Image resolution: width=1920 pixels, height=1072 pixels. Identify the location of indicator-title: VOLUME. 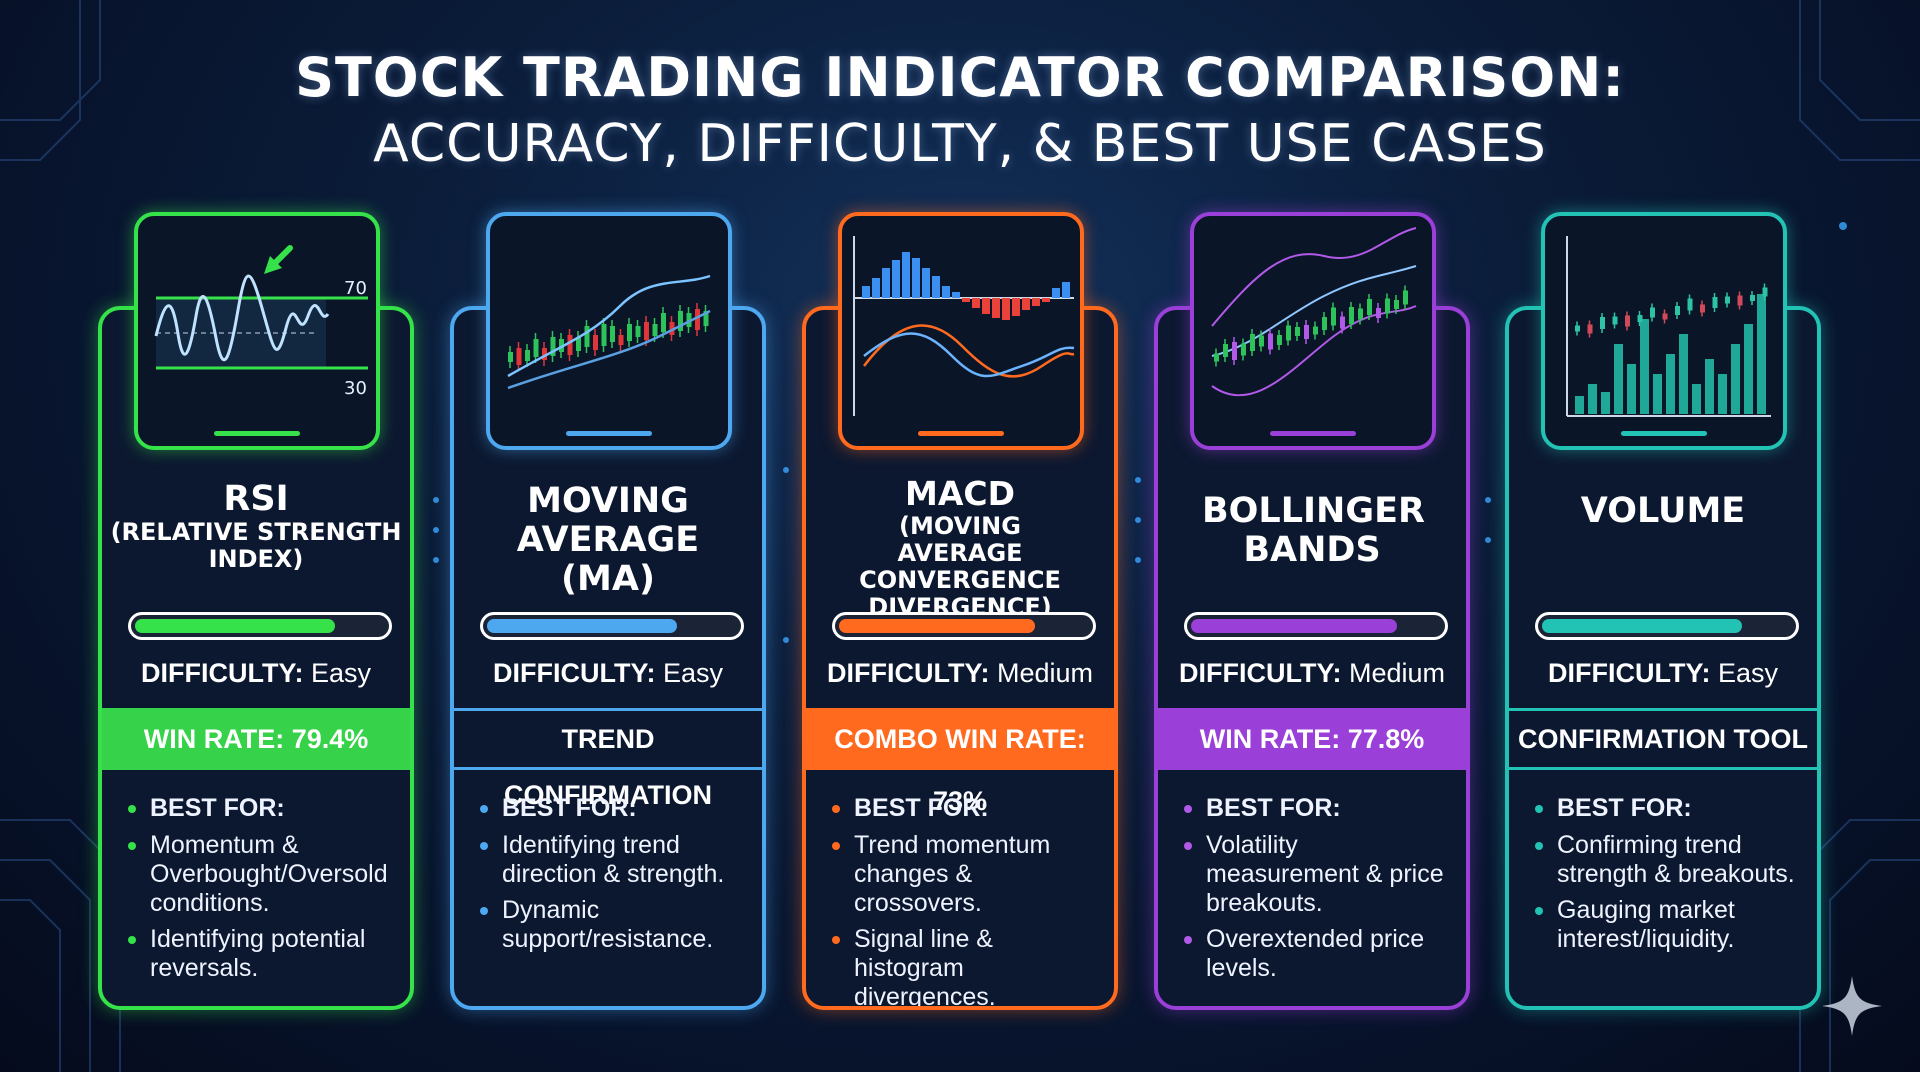
(1663, 511).